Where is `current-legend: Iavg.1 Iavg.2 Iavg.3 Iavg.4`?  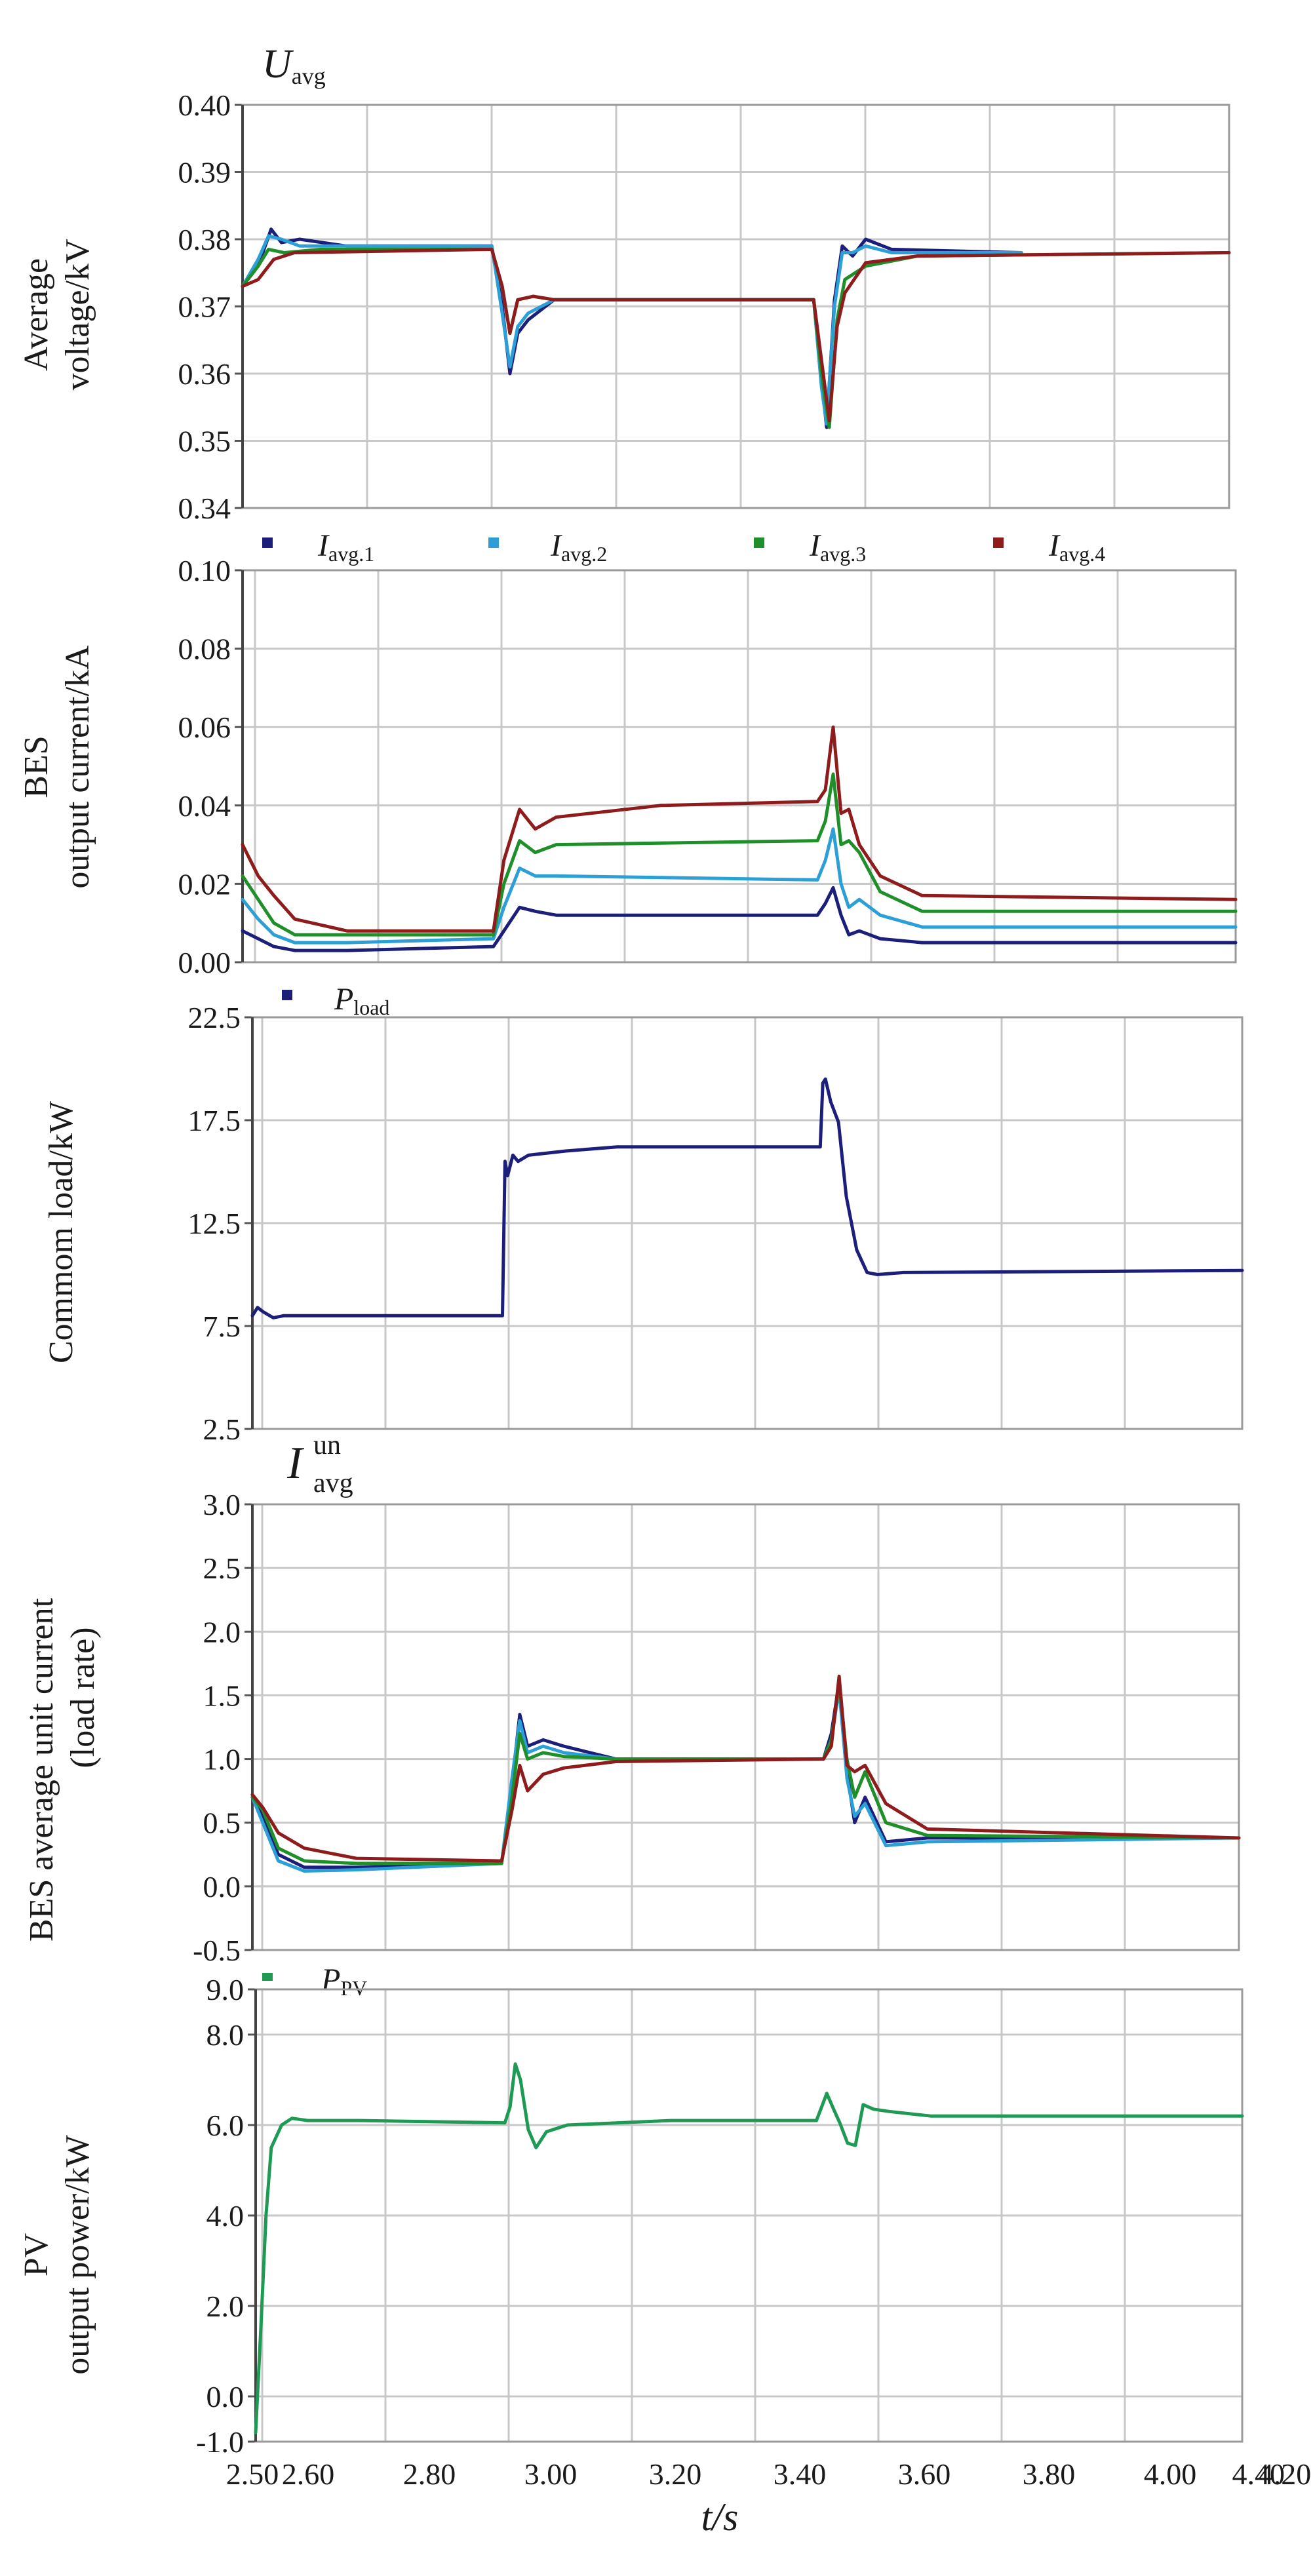 current-legend: Iavg.1 Iavg.2 Iavg.3 Iavg.4 is located at coordinates (683, 547).